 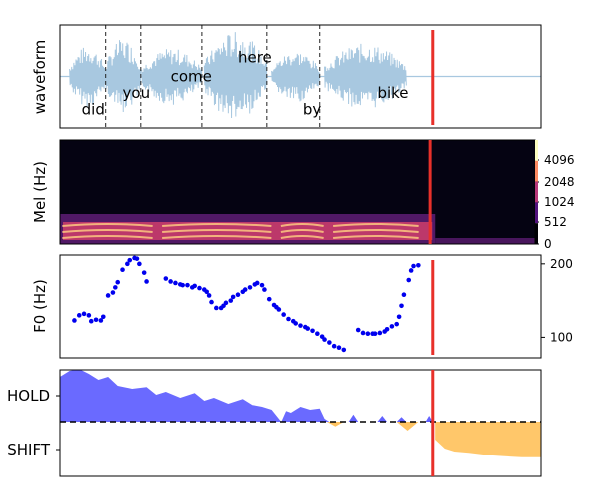 I want to click on shift-area, so click(x=488, y=439).